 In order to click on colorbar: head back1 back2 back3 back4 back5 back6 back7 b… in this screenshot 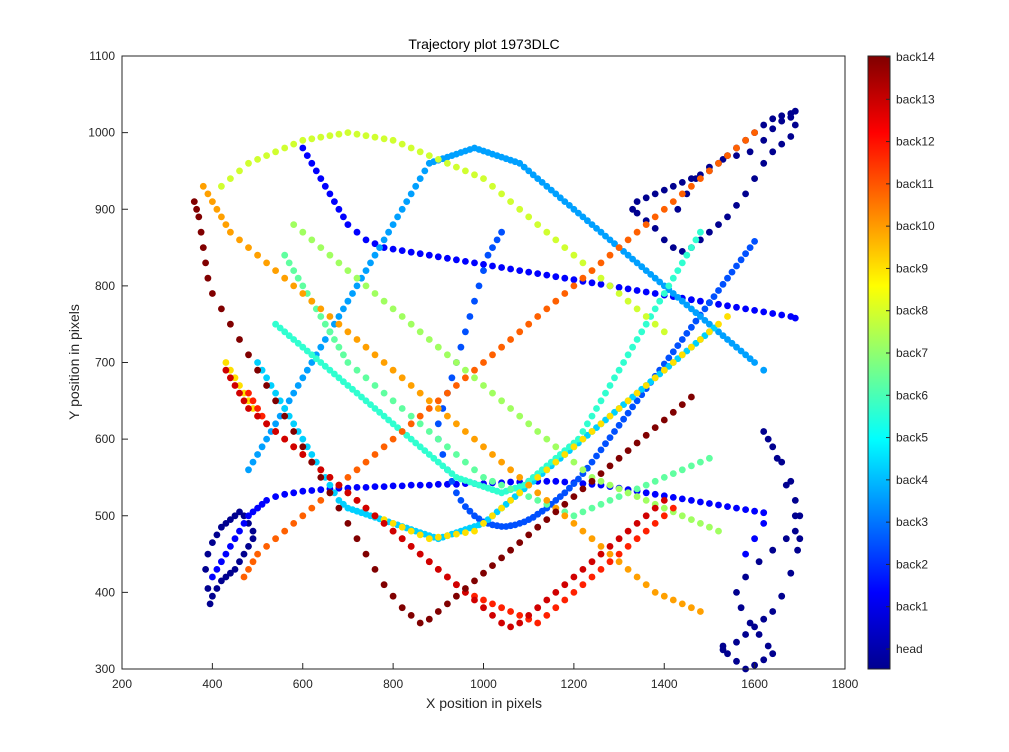, I will do `click(901, 360)`.